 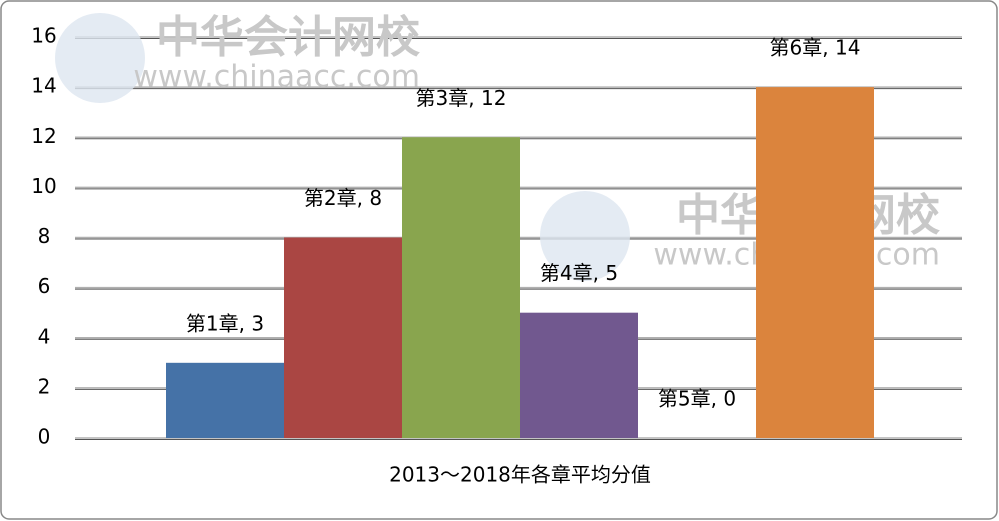 What do you see at coordinates (225, 323) in the screenshot?
I see `data-label: 第1章, 3` at bounding box center [225, 323].